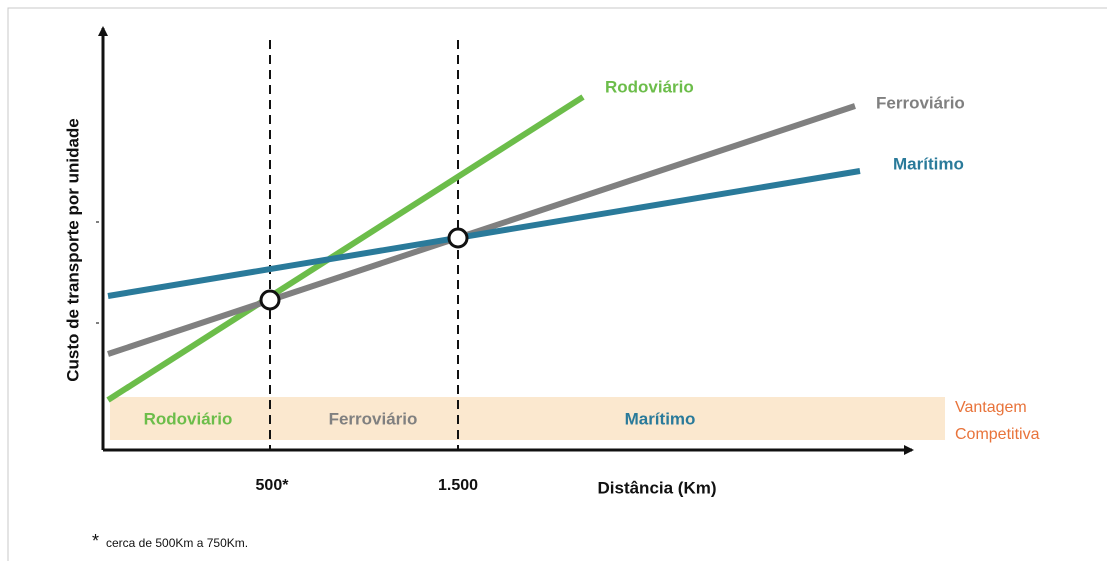 The height and width of the screenshot is (561, 1107). What do you see at coordinates (373, 418) in the screenshot?
I see `zone-label: Ferroviário` at bounding box center [373, 418].